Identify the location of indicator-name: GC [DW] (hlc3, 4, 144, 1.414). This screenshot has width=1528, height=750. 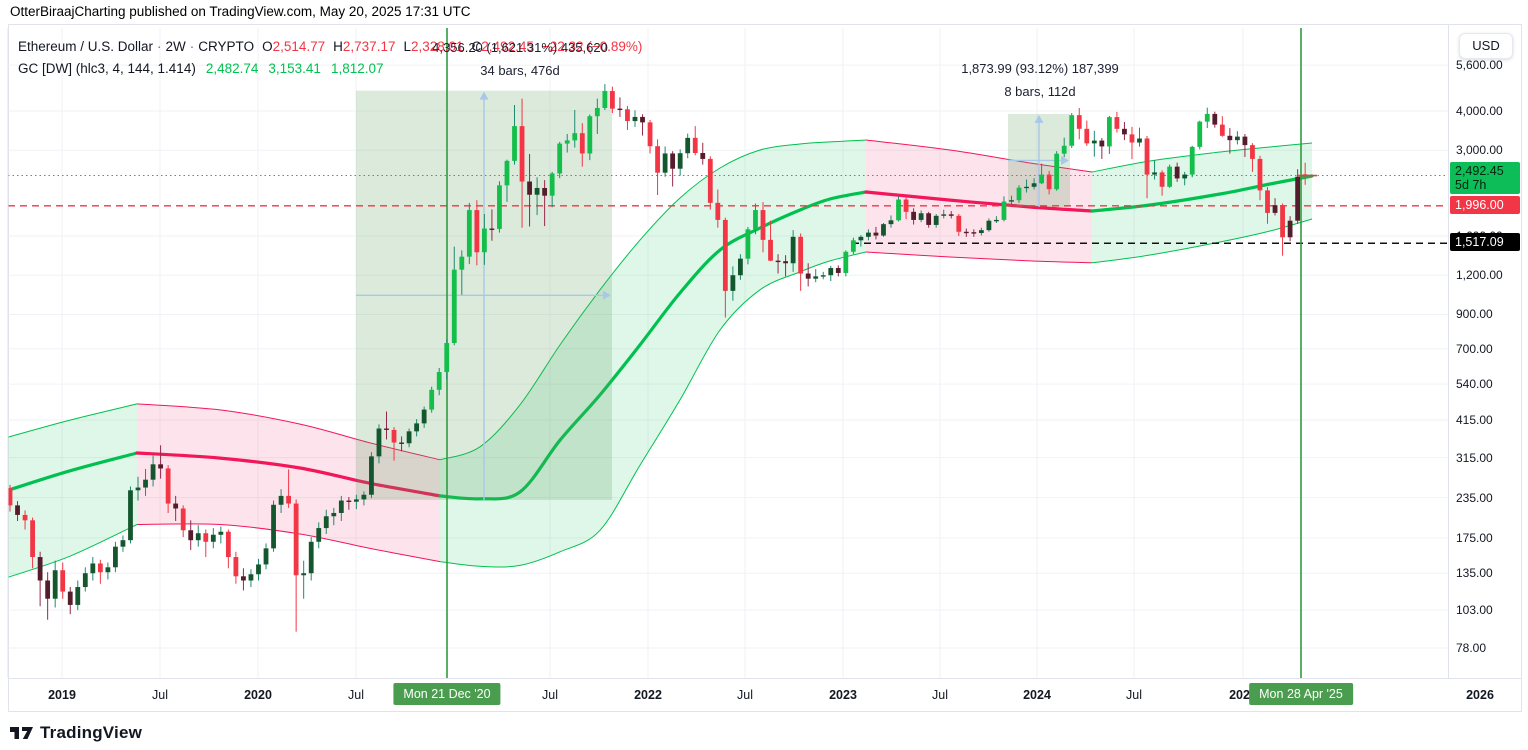
(107, 68).